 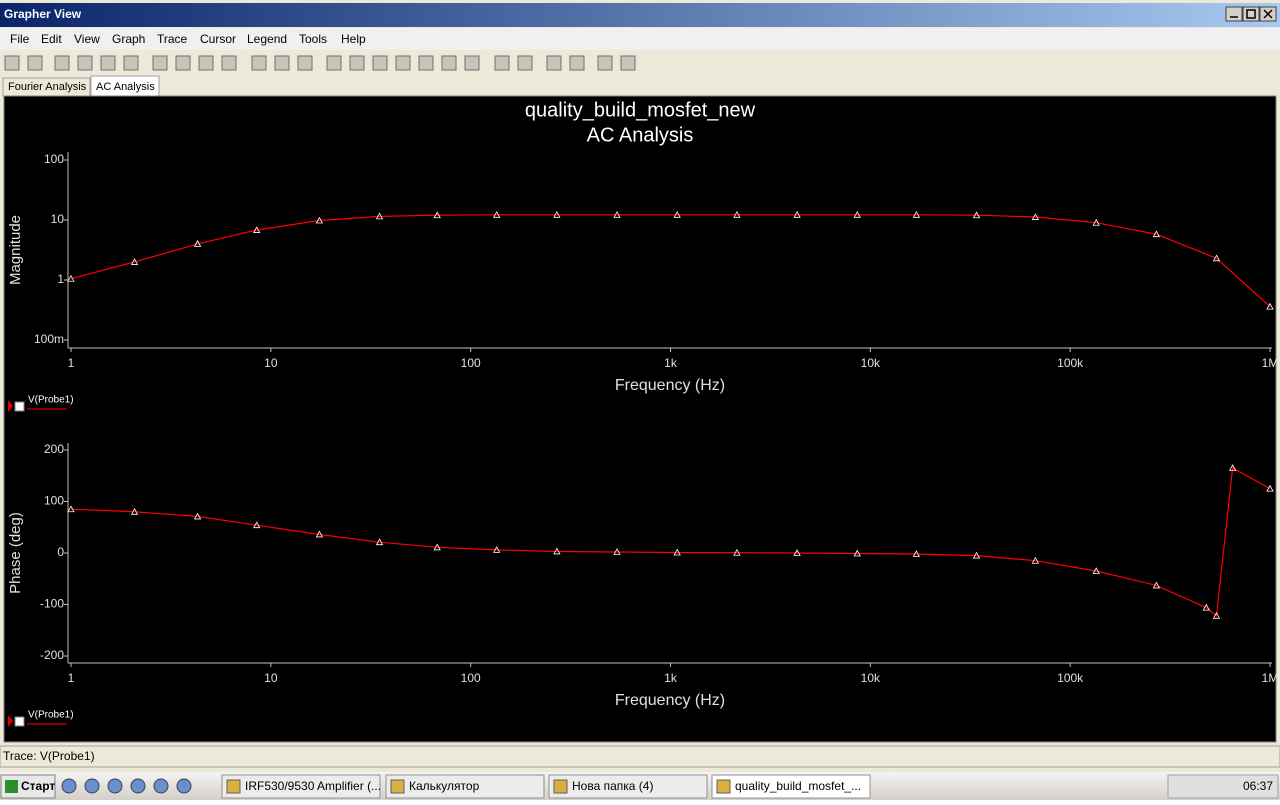 I want to click on legend-label: V(Probe1), so click(x=51, y=715).